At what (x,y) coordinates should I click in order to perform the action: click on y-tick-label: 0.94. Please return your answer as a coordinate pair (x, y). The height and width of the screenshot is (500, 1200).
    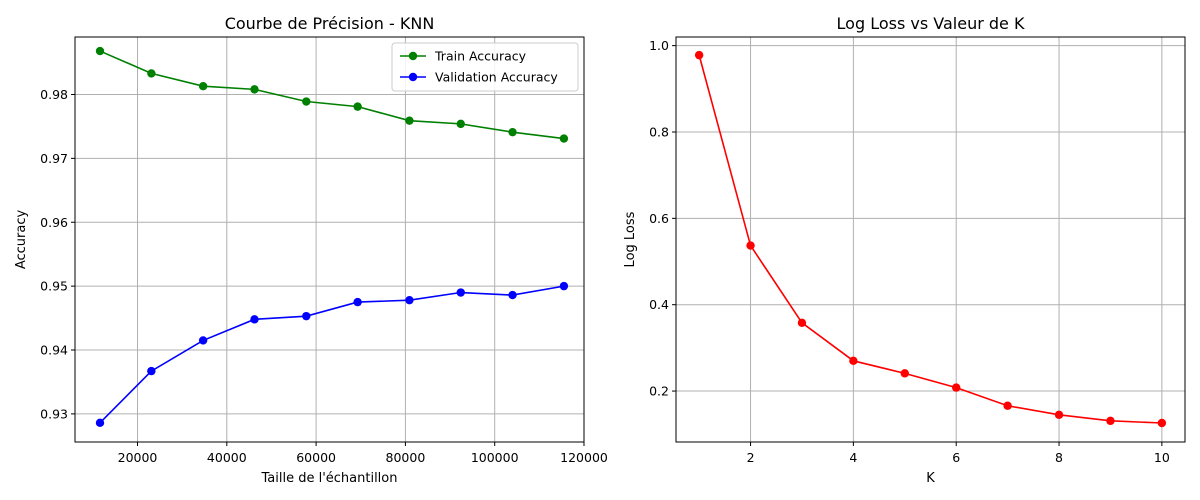
    Looking at the image, I should click on (54, 350).